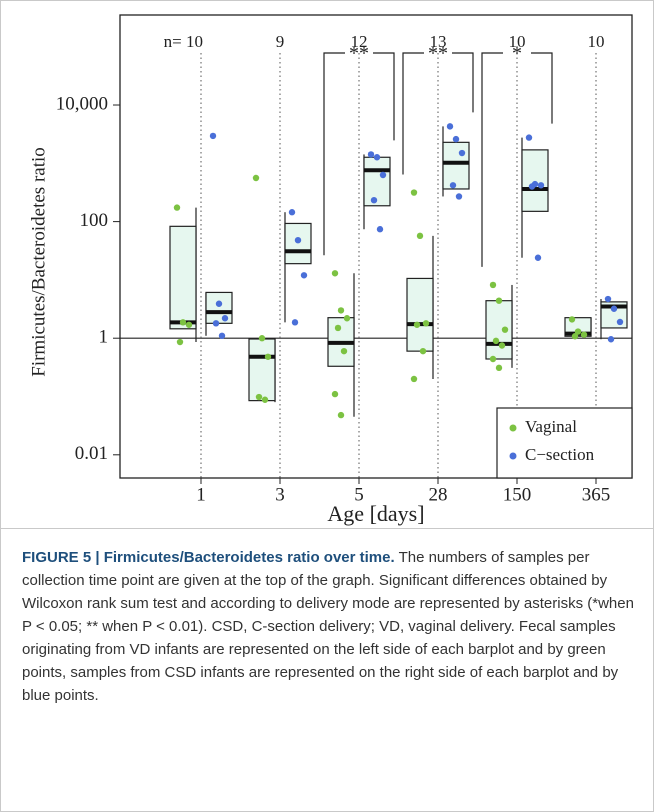 The height and width of the screenshot is (812, 654). What do you see at coordinates (596, 494) in the screenshot?
I see `x-tick-label: 365` at bounding box center [596, 494].